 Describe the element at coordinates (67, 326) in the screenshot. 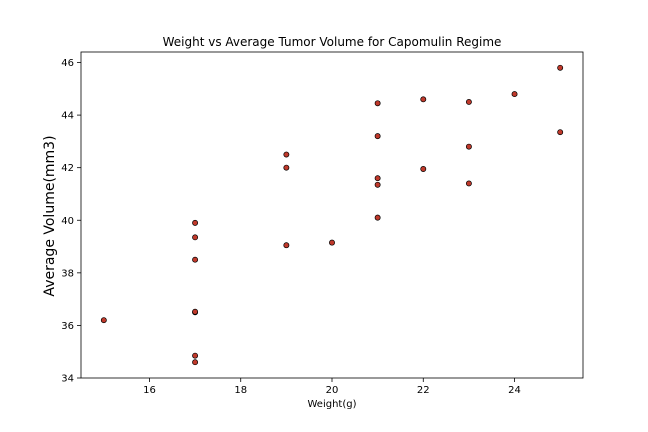

I see `y-tick-label: 36` at that location.